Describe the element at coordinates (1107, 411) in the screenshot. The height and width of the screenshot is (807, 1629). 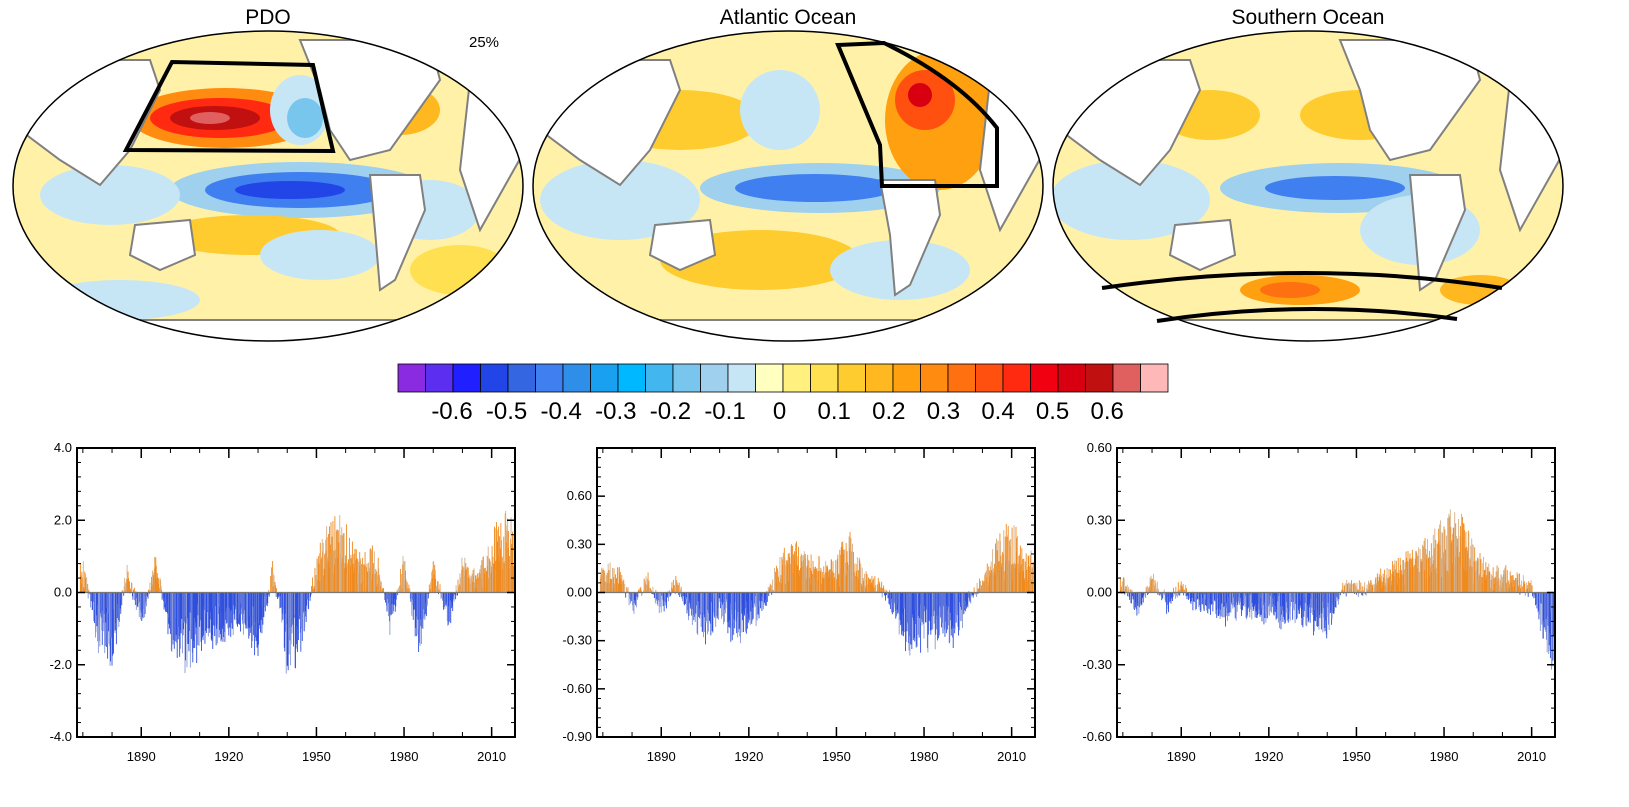
I see `colorbar-label: 0.6` at that location.